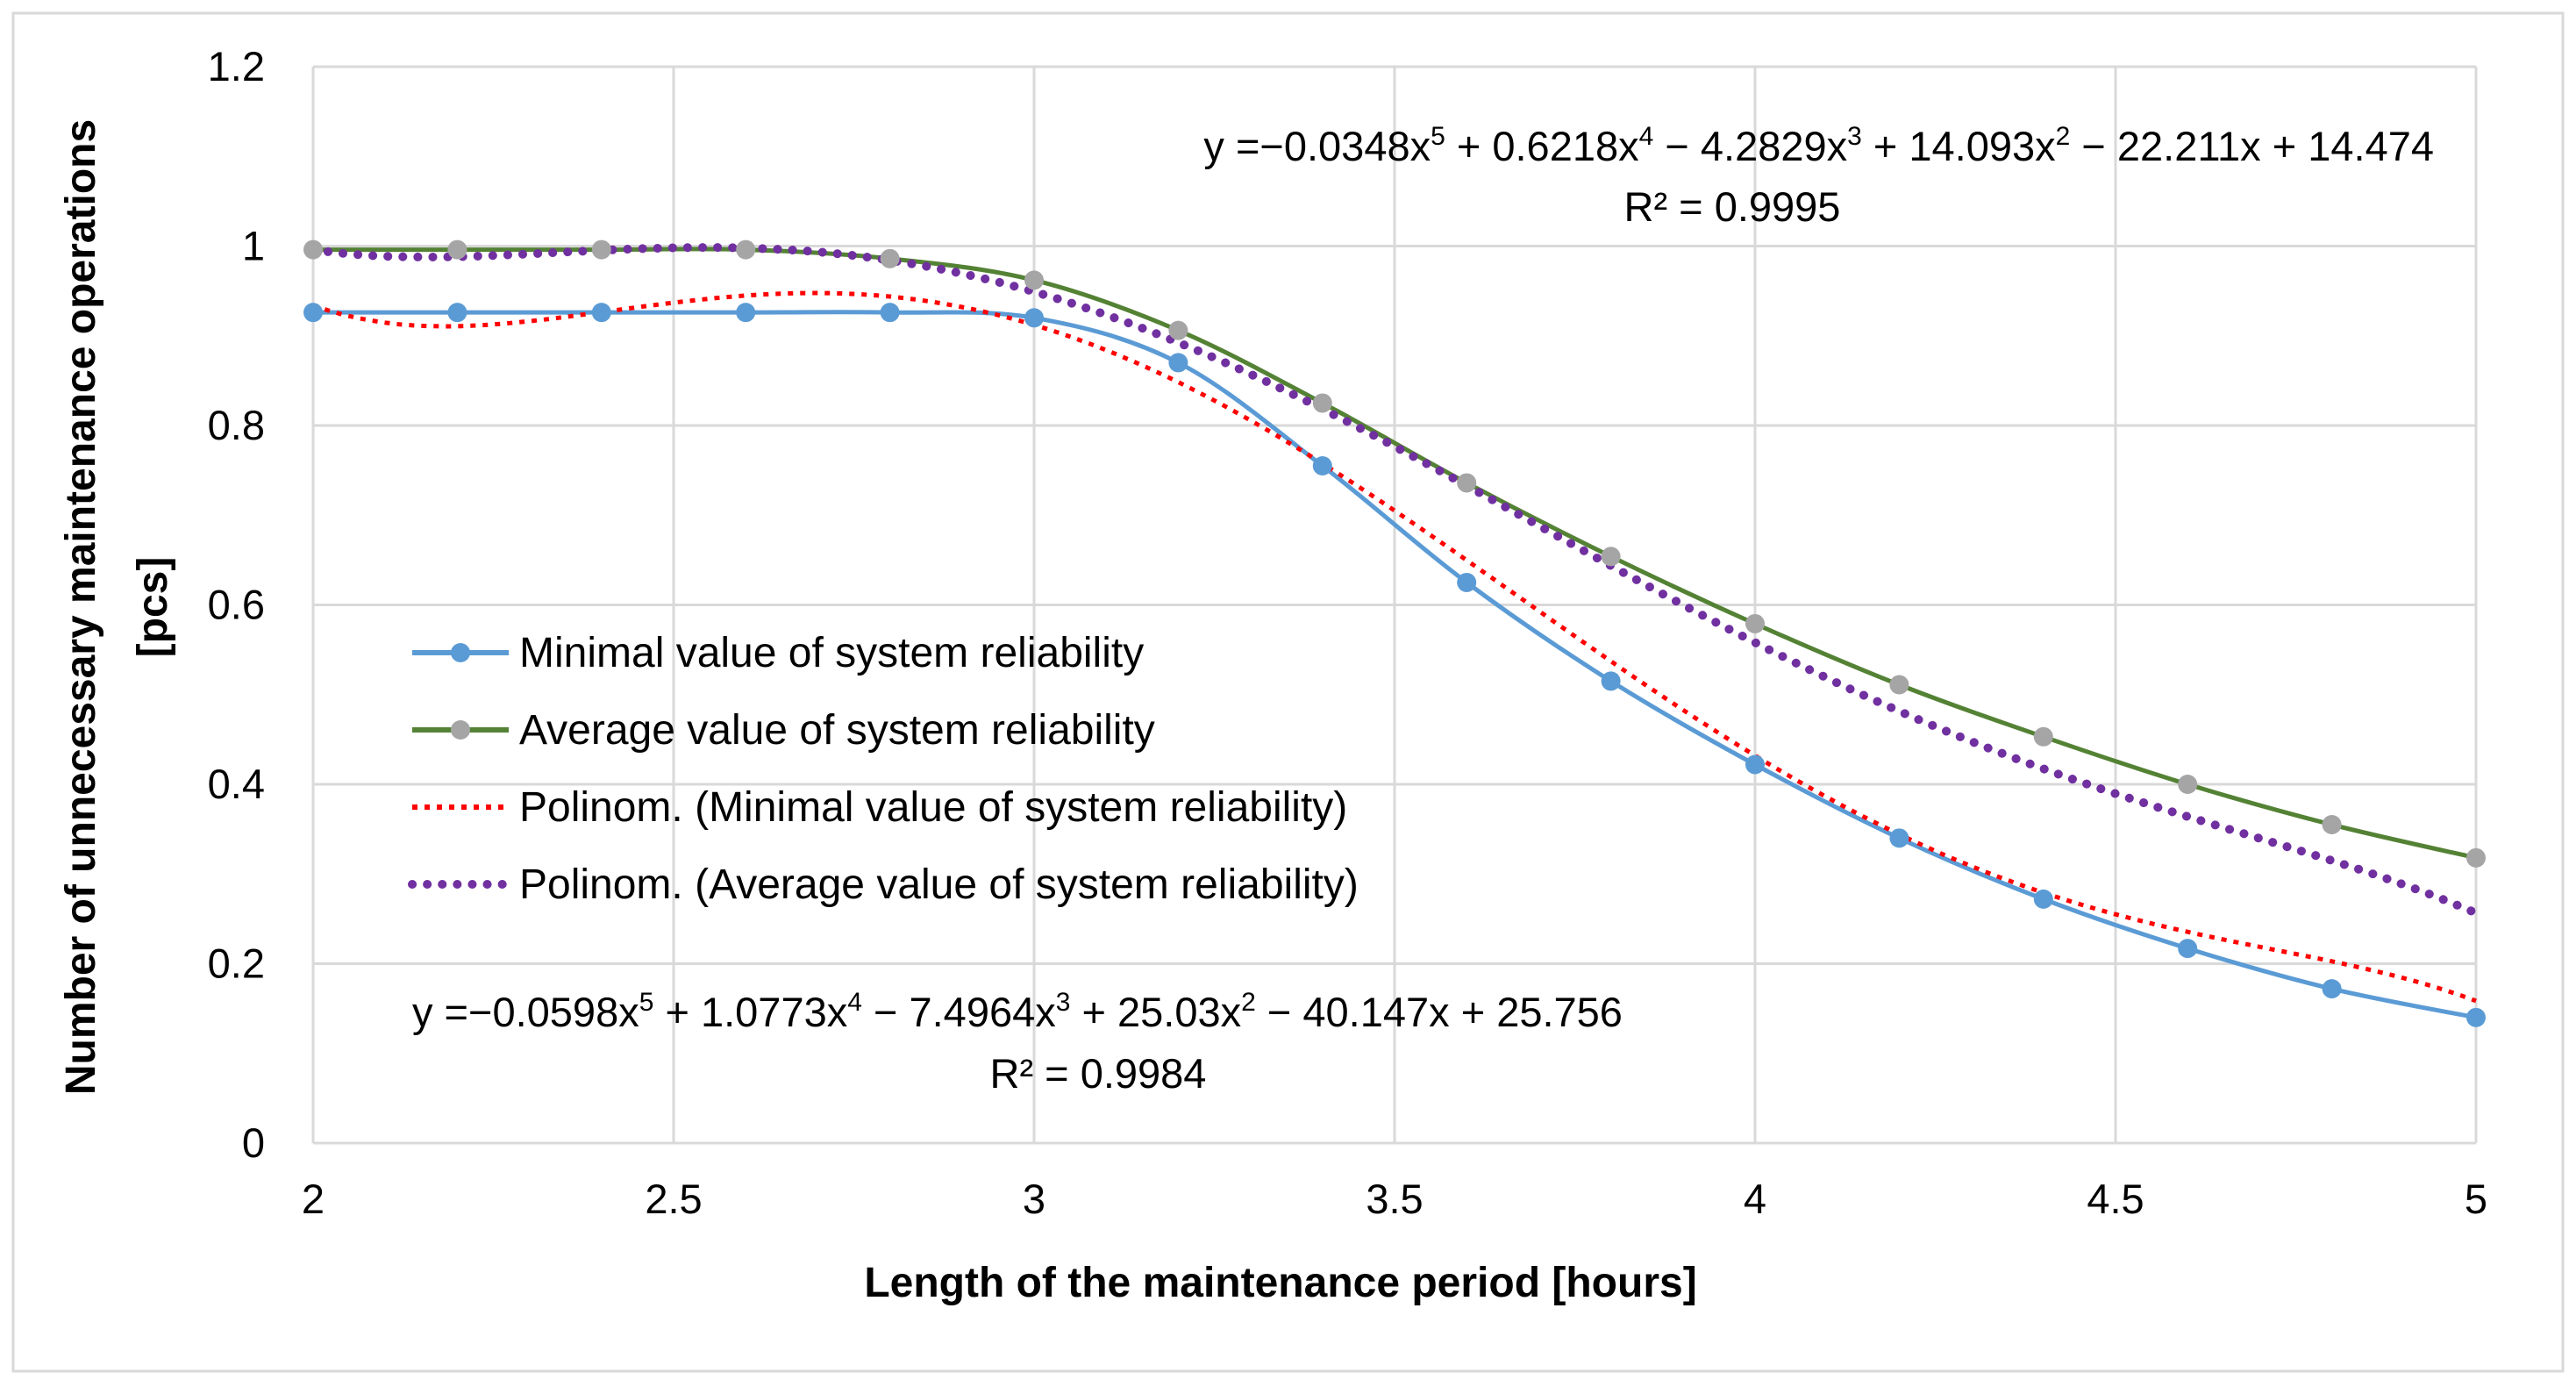 The image size is (2576, 1394). I want to click on y-tick-label: 0.4, so click(237, 784).